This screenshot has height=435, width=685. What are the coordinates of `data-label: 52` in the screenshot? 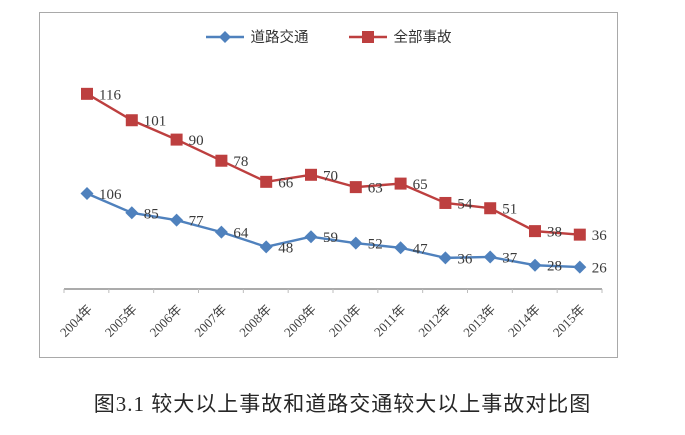 It's located at (375, 245).